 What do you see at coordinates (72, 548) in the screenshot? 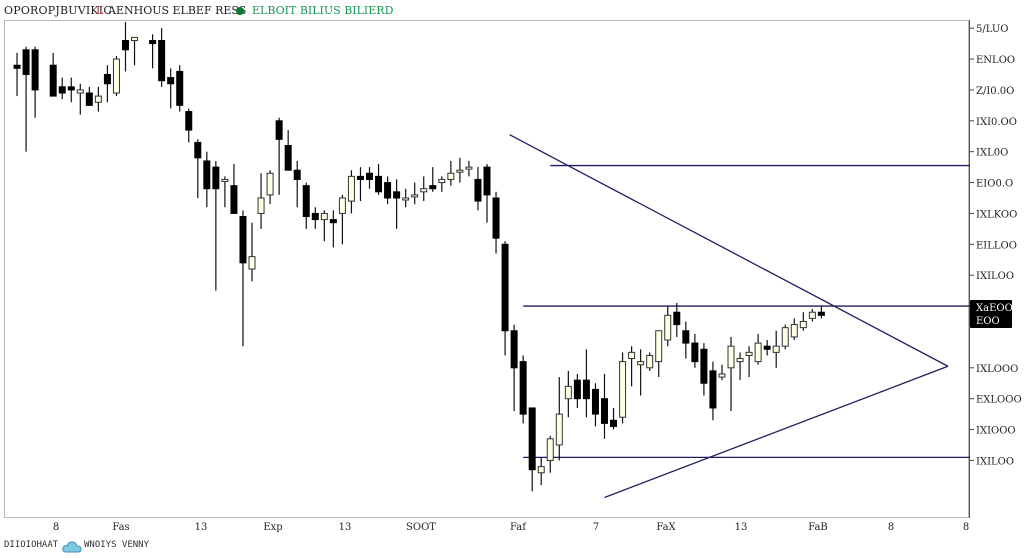
I see `cloud-icon` at bounding box center [72, 548].